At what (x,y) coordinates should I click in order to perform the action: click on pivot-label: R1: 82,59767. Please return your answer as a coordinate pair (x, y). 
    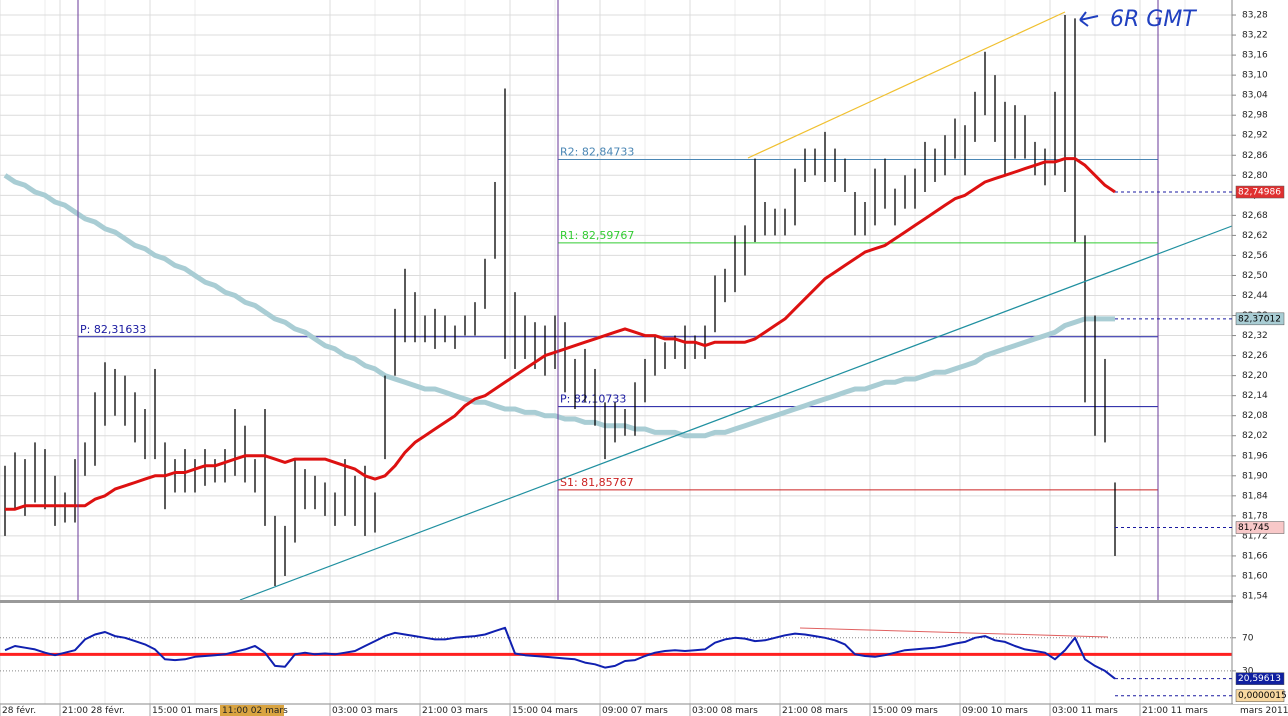
    Looking at the image, I should click on (597, 235).